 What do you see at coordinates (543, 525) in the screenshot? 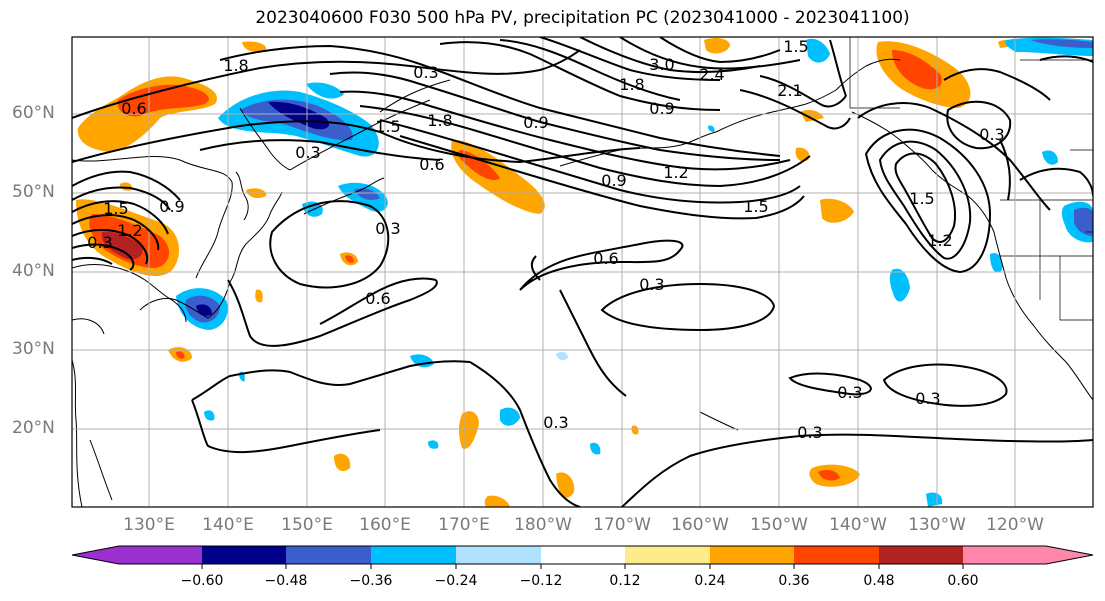
I see `lon-label-180w: 180°W` at bounding box center [543, 525].